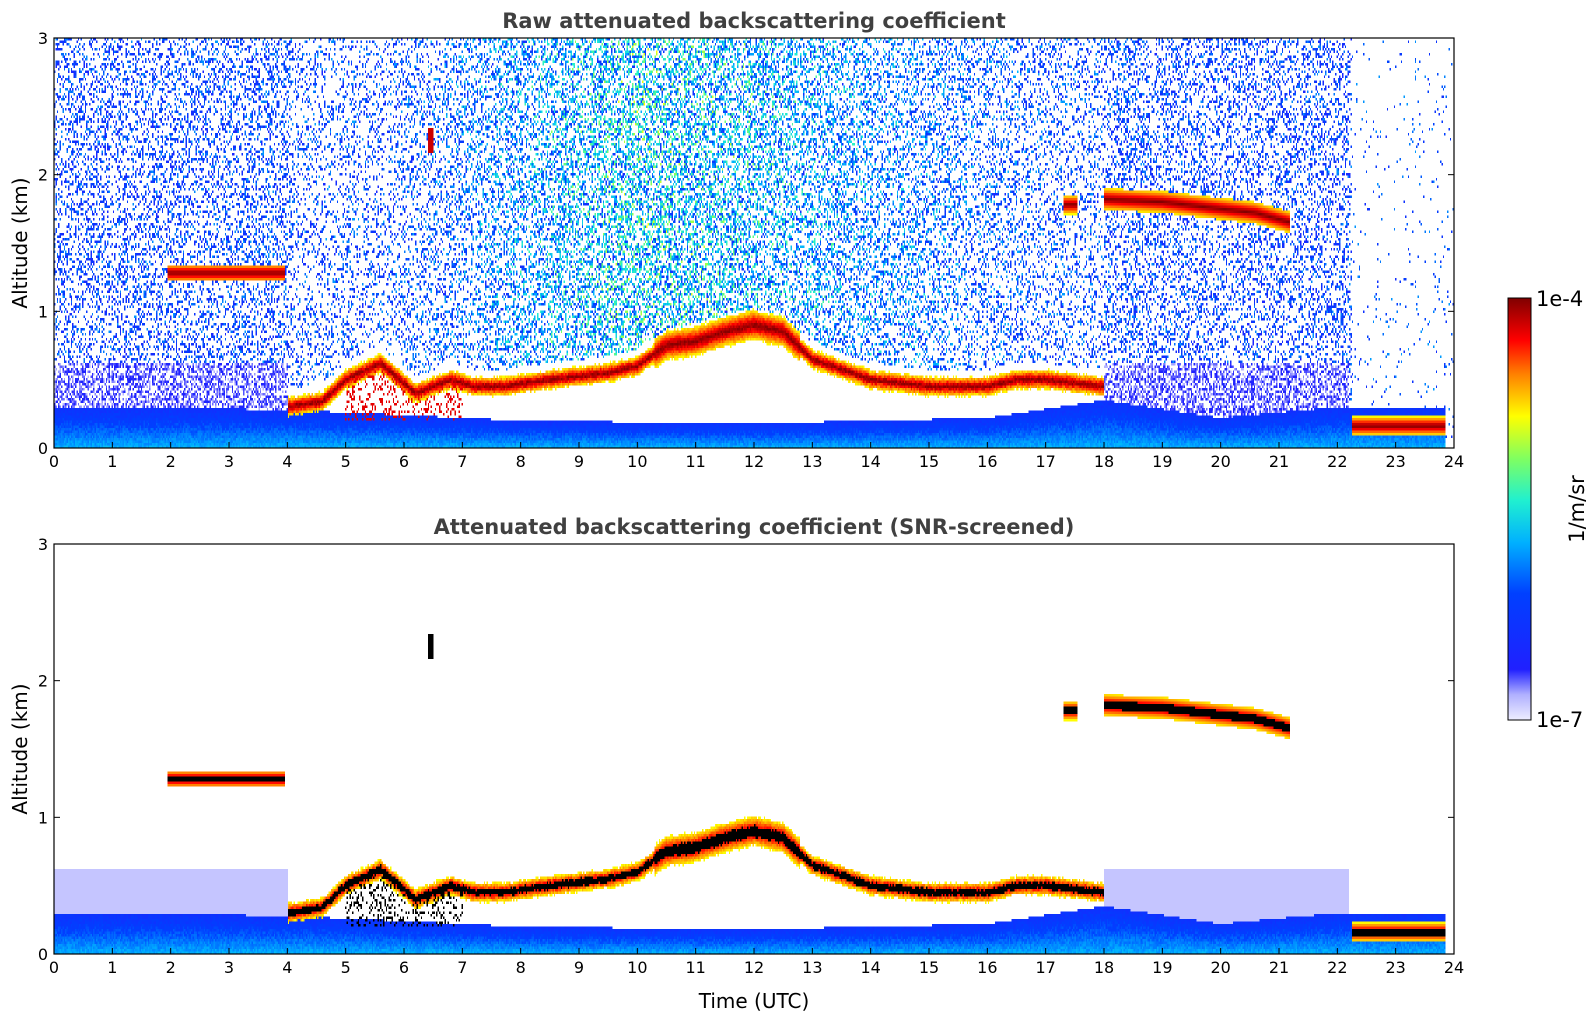  Describe the element at coordinates (462, 461) in the screenshot. I see `x-tick-label: 7` at that location.